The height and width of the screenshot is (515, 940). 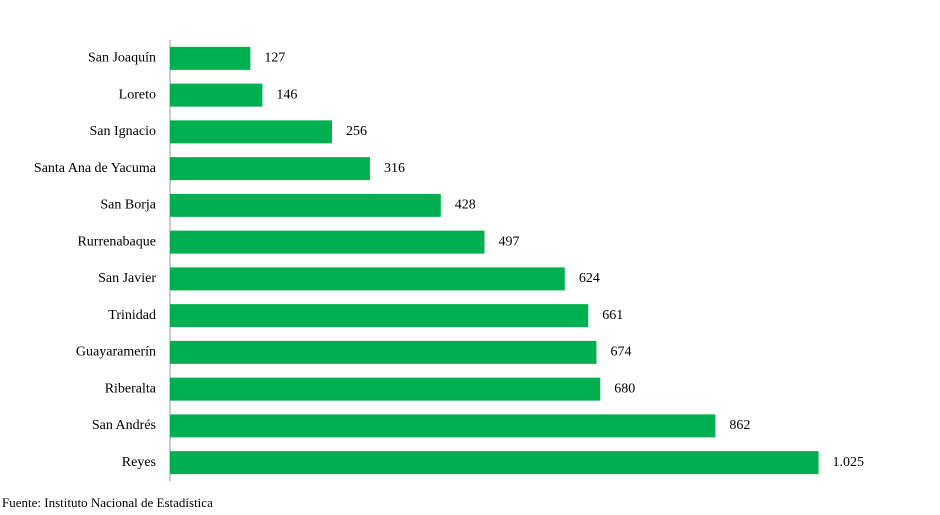 What do you see at coordinates (286, 94) in the screenshot?
I see `value-label: 146` at bounding box center [286, 94].